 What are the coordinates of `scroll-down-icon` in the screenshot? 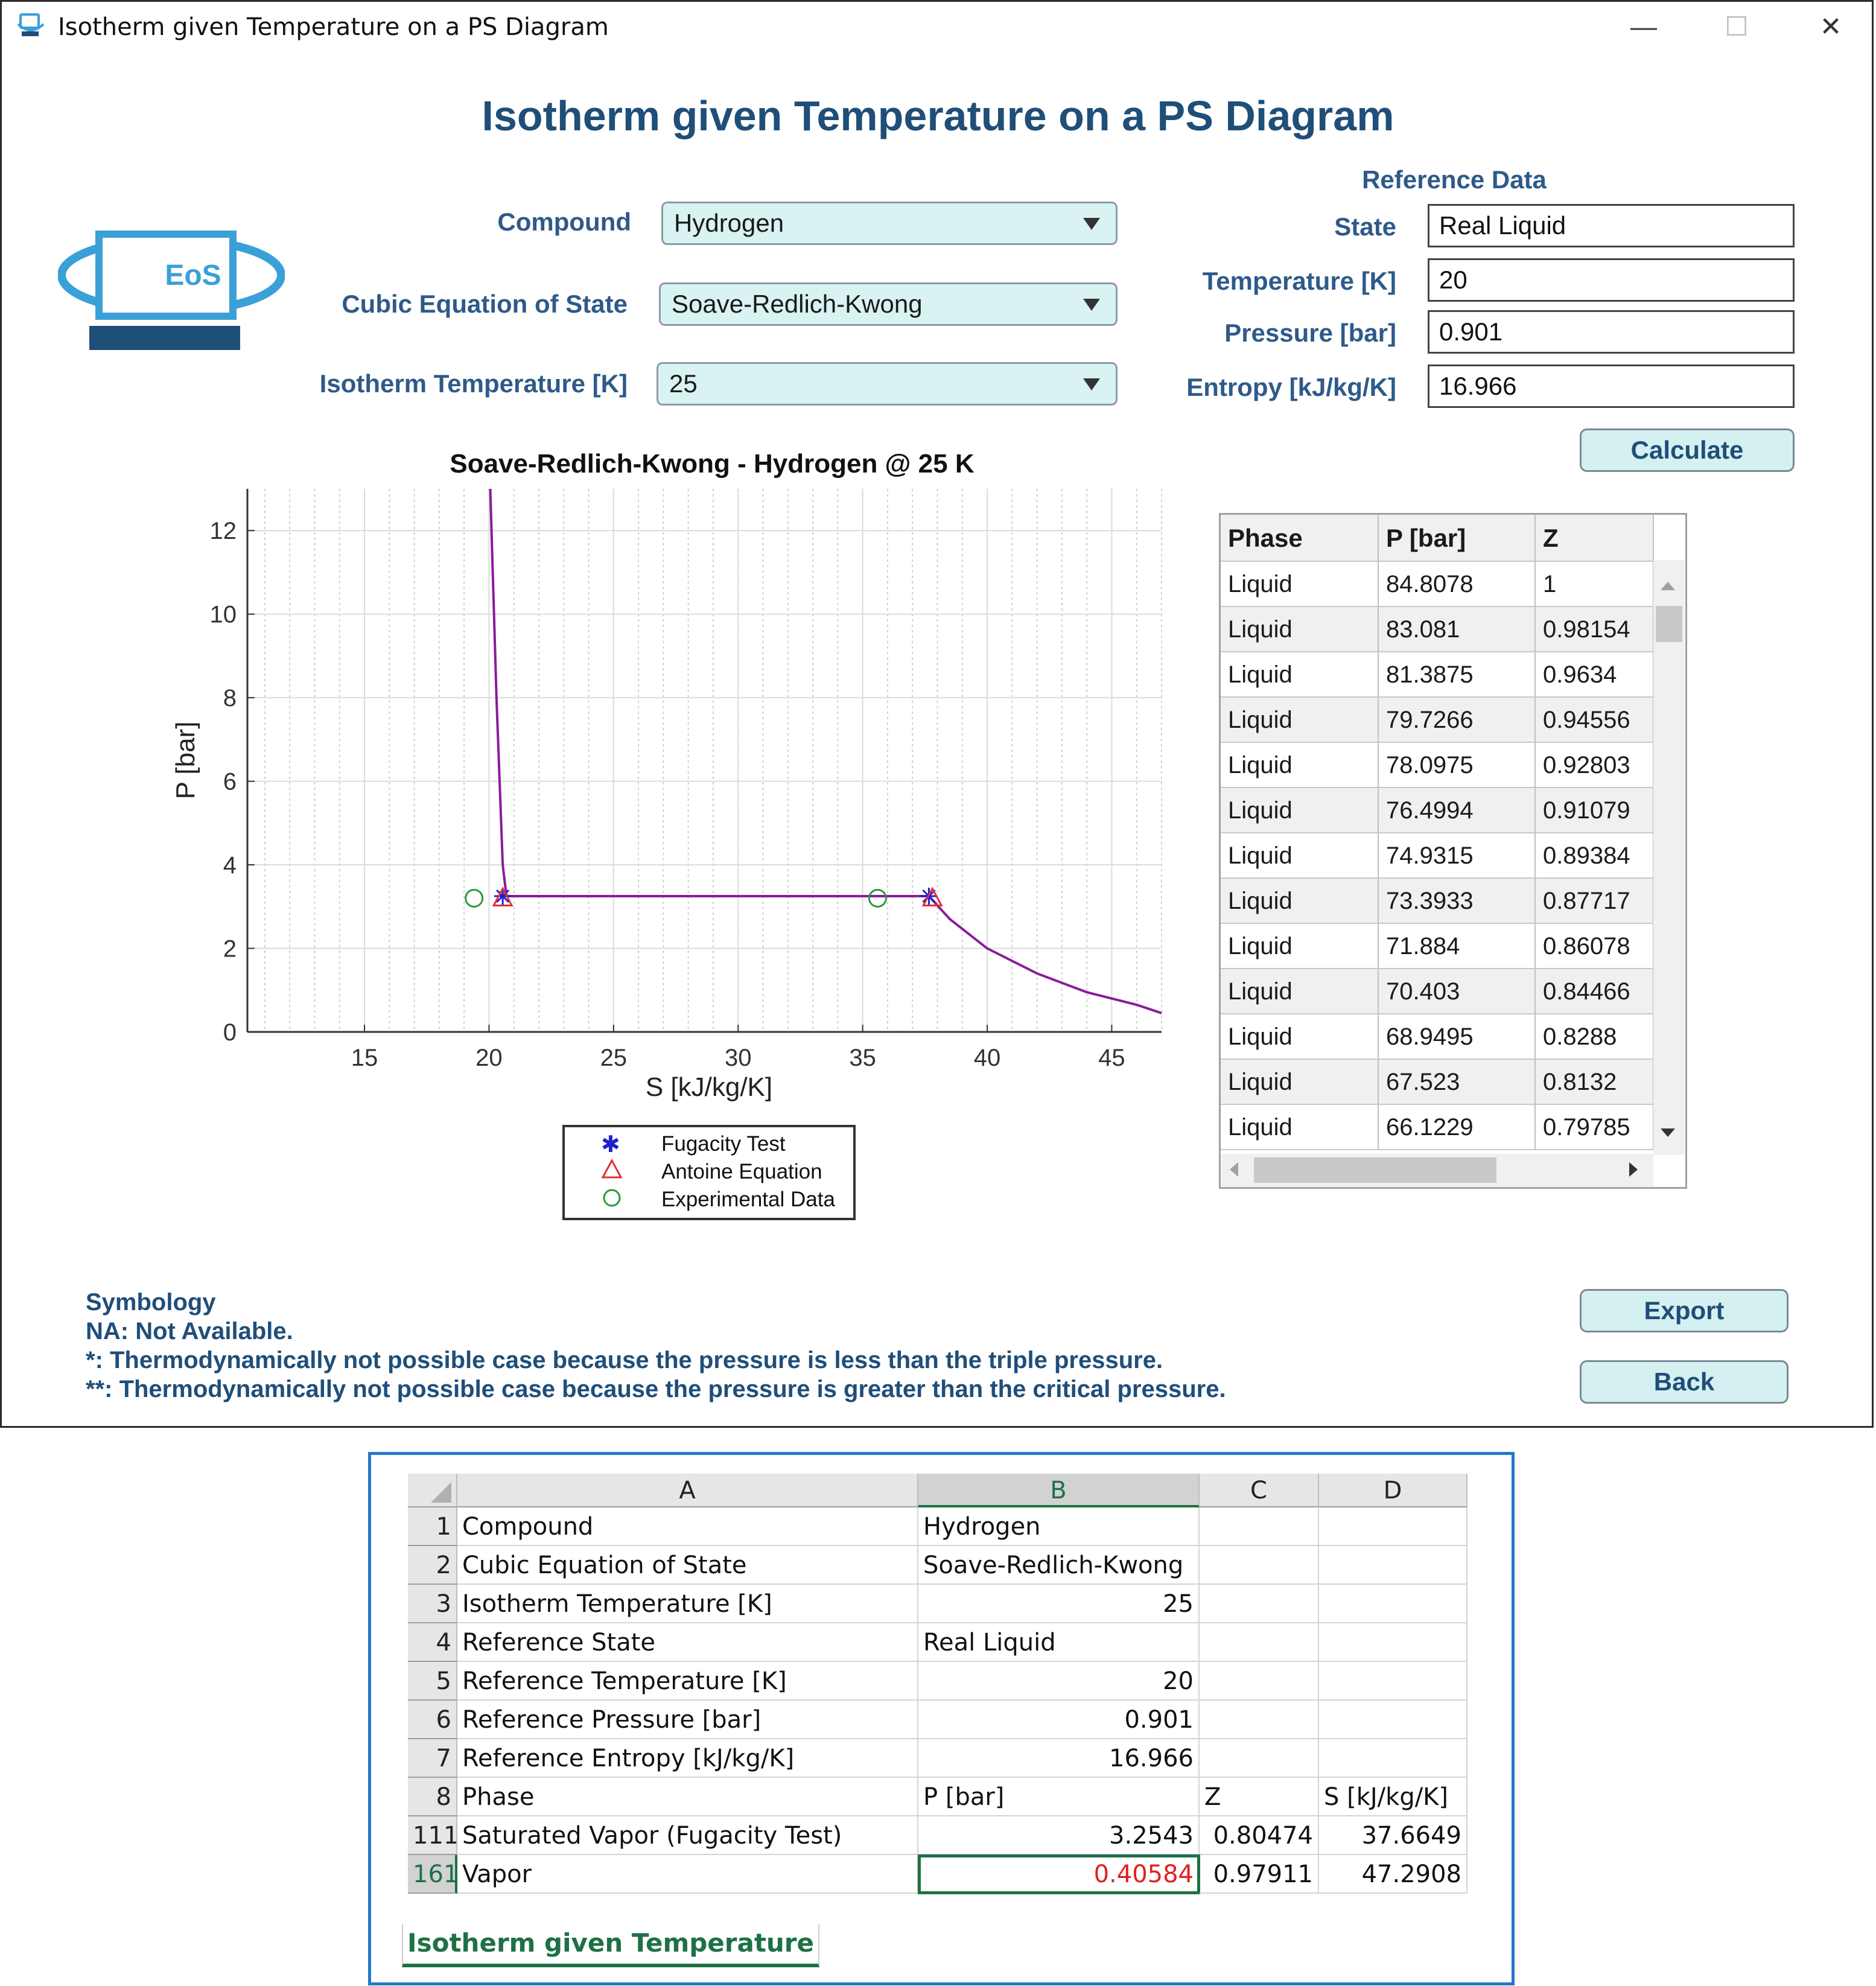 It's located at (1668, 1133).